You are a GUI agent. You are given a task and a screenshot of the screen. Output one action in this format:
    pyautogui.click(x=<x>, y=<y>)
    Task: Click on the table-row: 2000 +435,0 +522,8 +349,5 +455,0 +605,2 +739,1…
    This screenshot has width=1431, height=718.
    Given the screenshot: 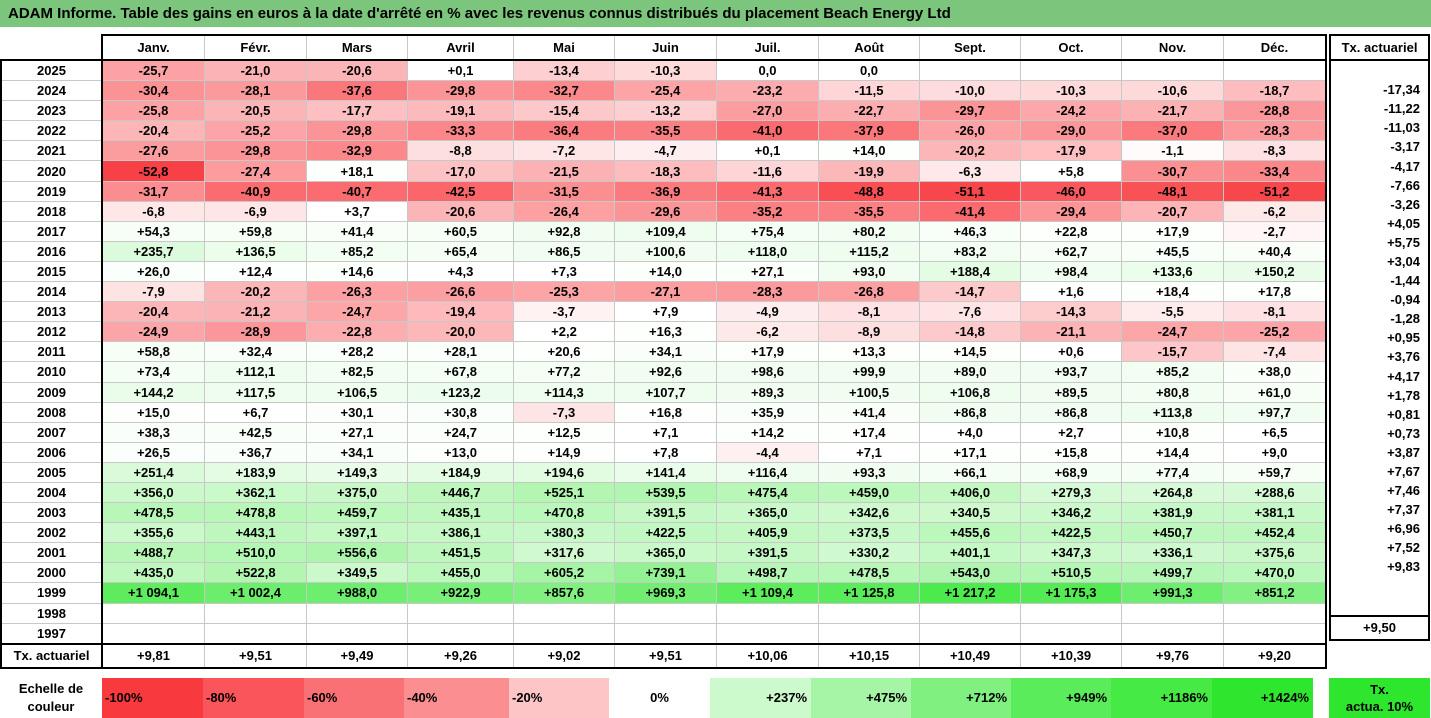 What is the action you would take?
    pyautogui.click(x=663, y=573)
    